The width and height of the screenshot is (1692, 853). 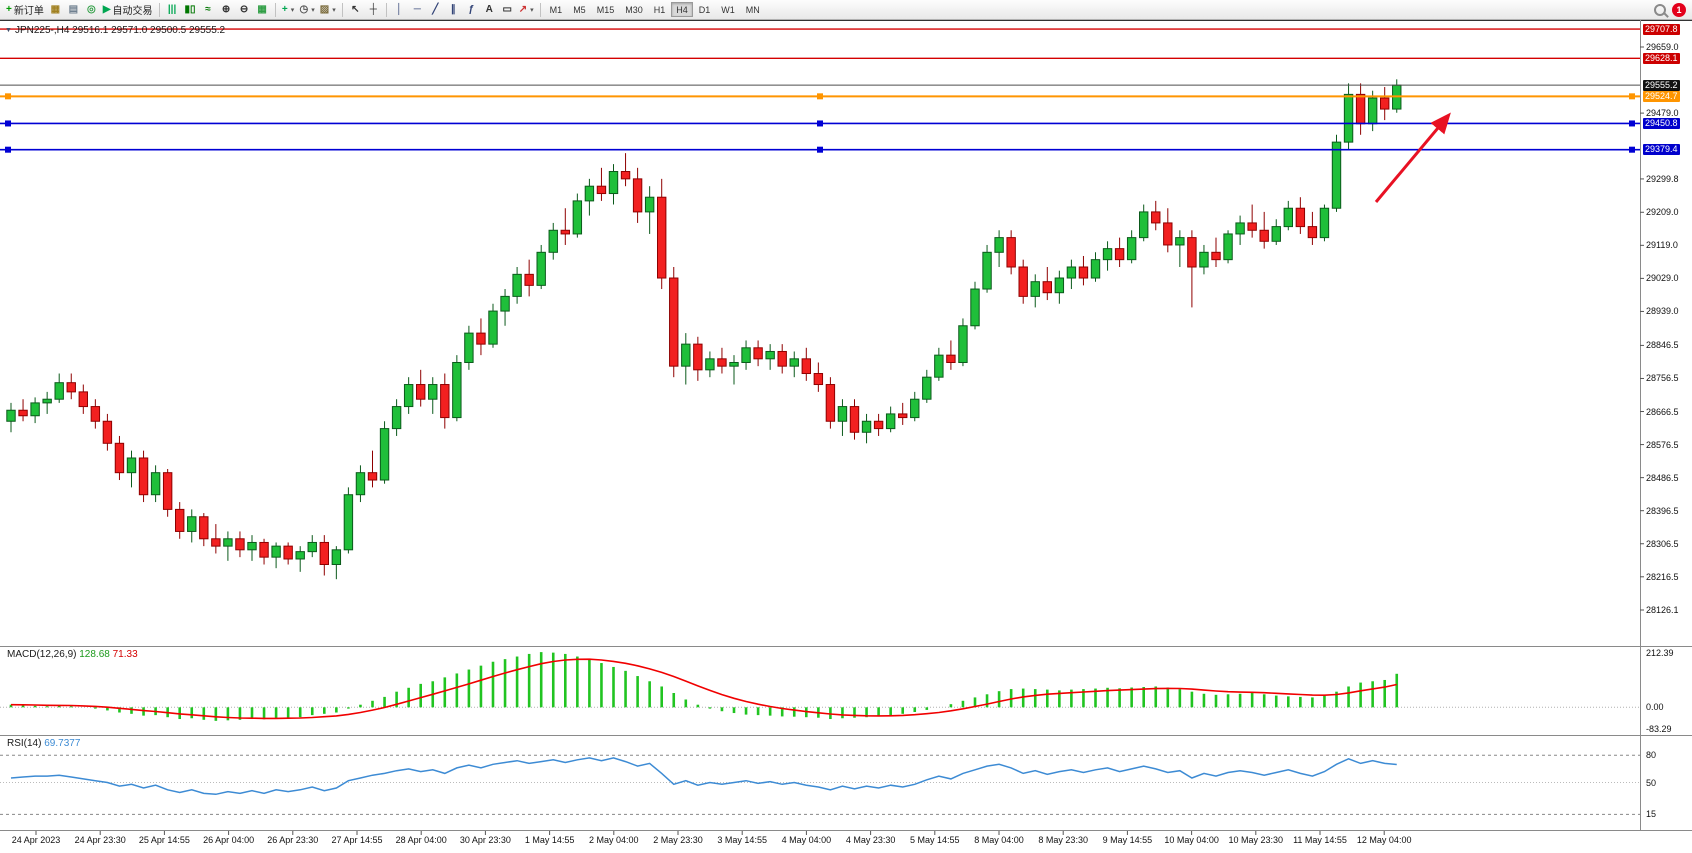 I want to click on channel-icon: ∥, so click(x=453, y=9).